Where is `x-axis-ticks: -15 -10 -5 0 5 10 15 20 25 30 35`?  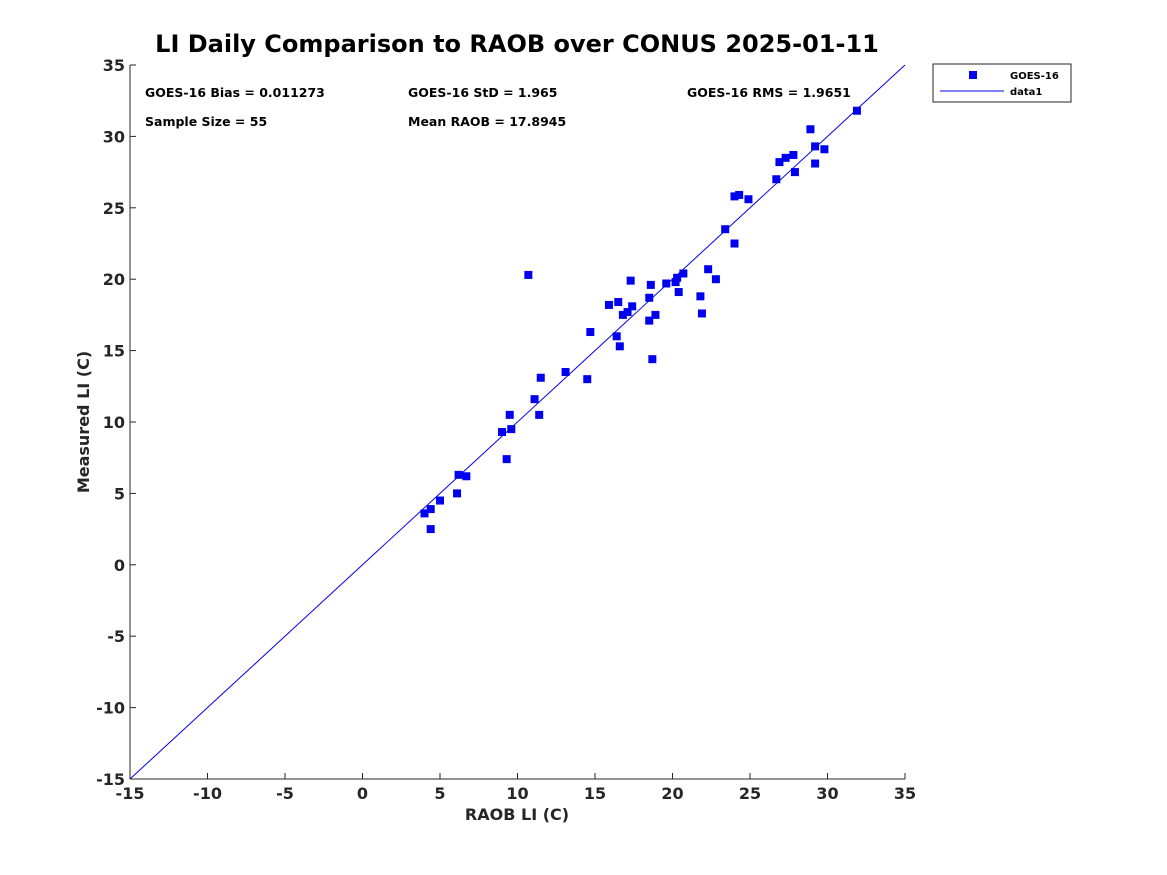
x-axis-ticks: -15 -10 -5 0 5 10 15 20 25 30 35 is located at coordinates (516, 788).